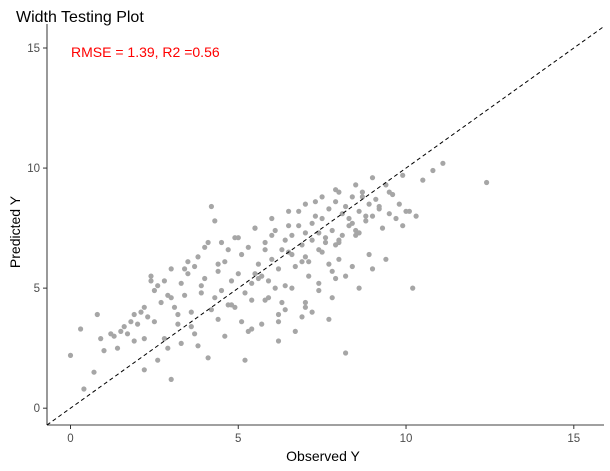 This screenshot has width=610, height=471. What do you see at coordinates (70, 439) in the screenshot?
I see `x-tick-label: 0` at bounding box center [70, 439].